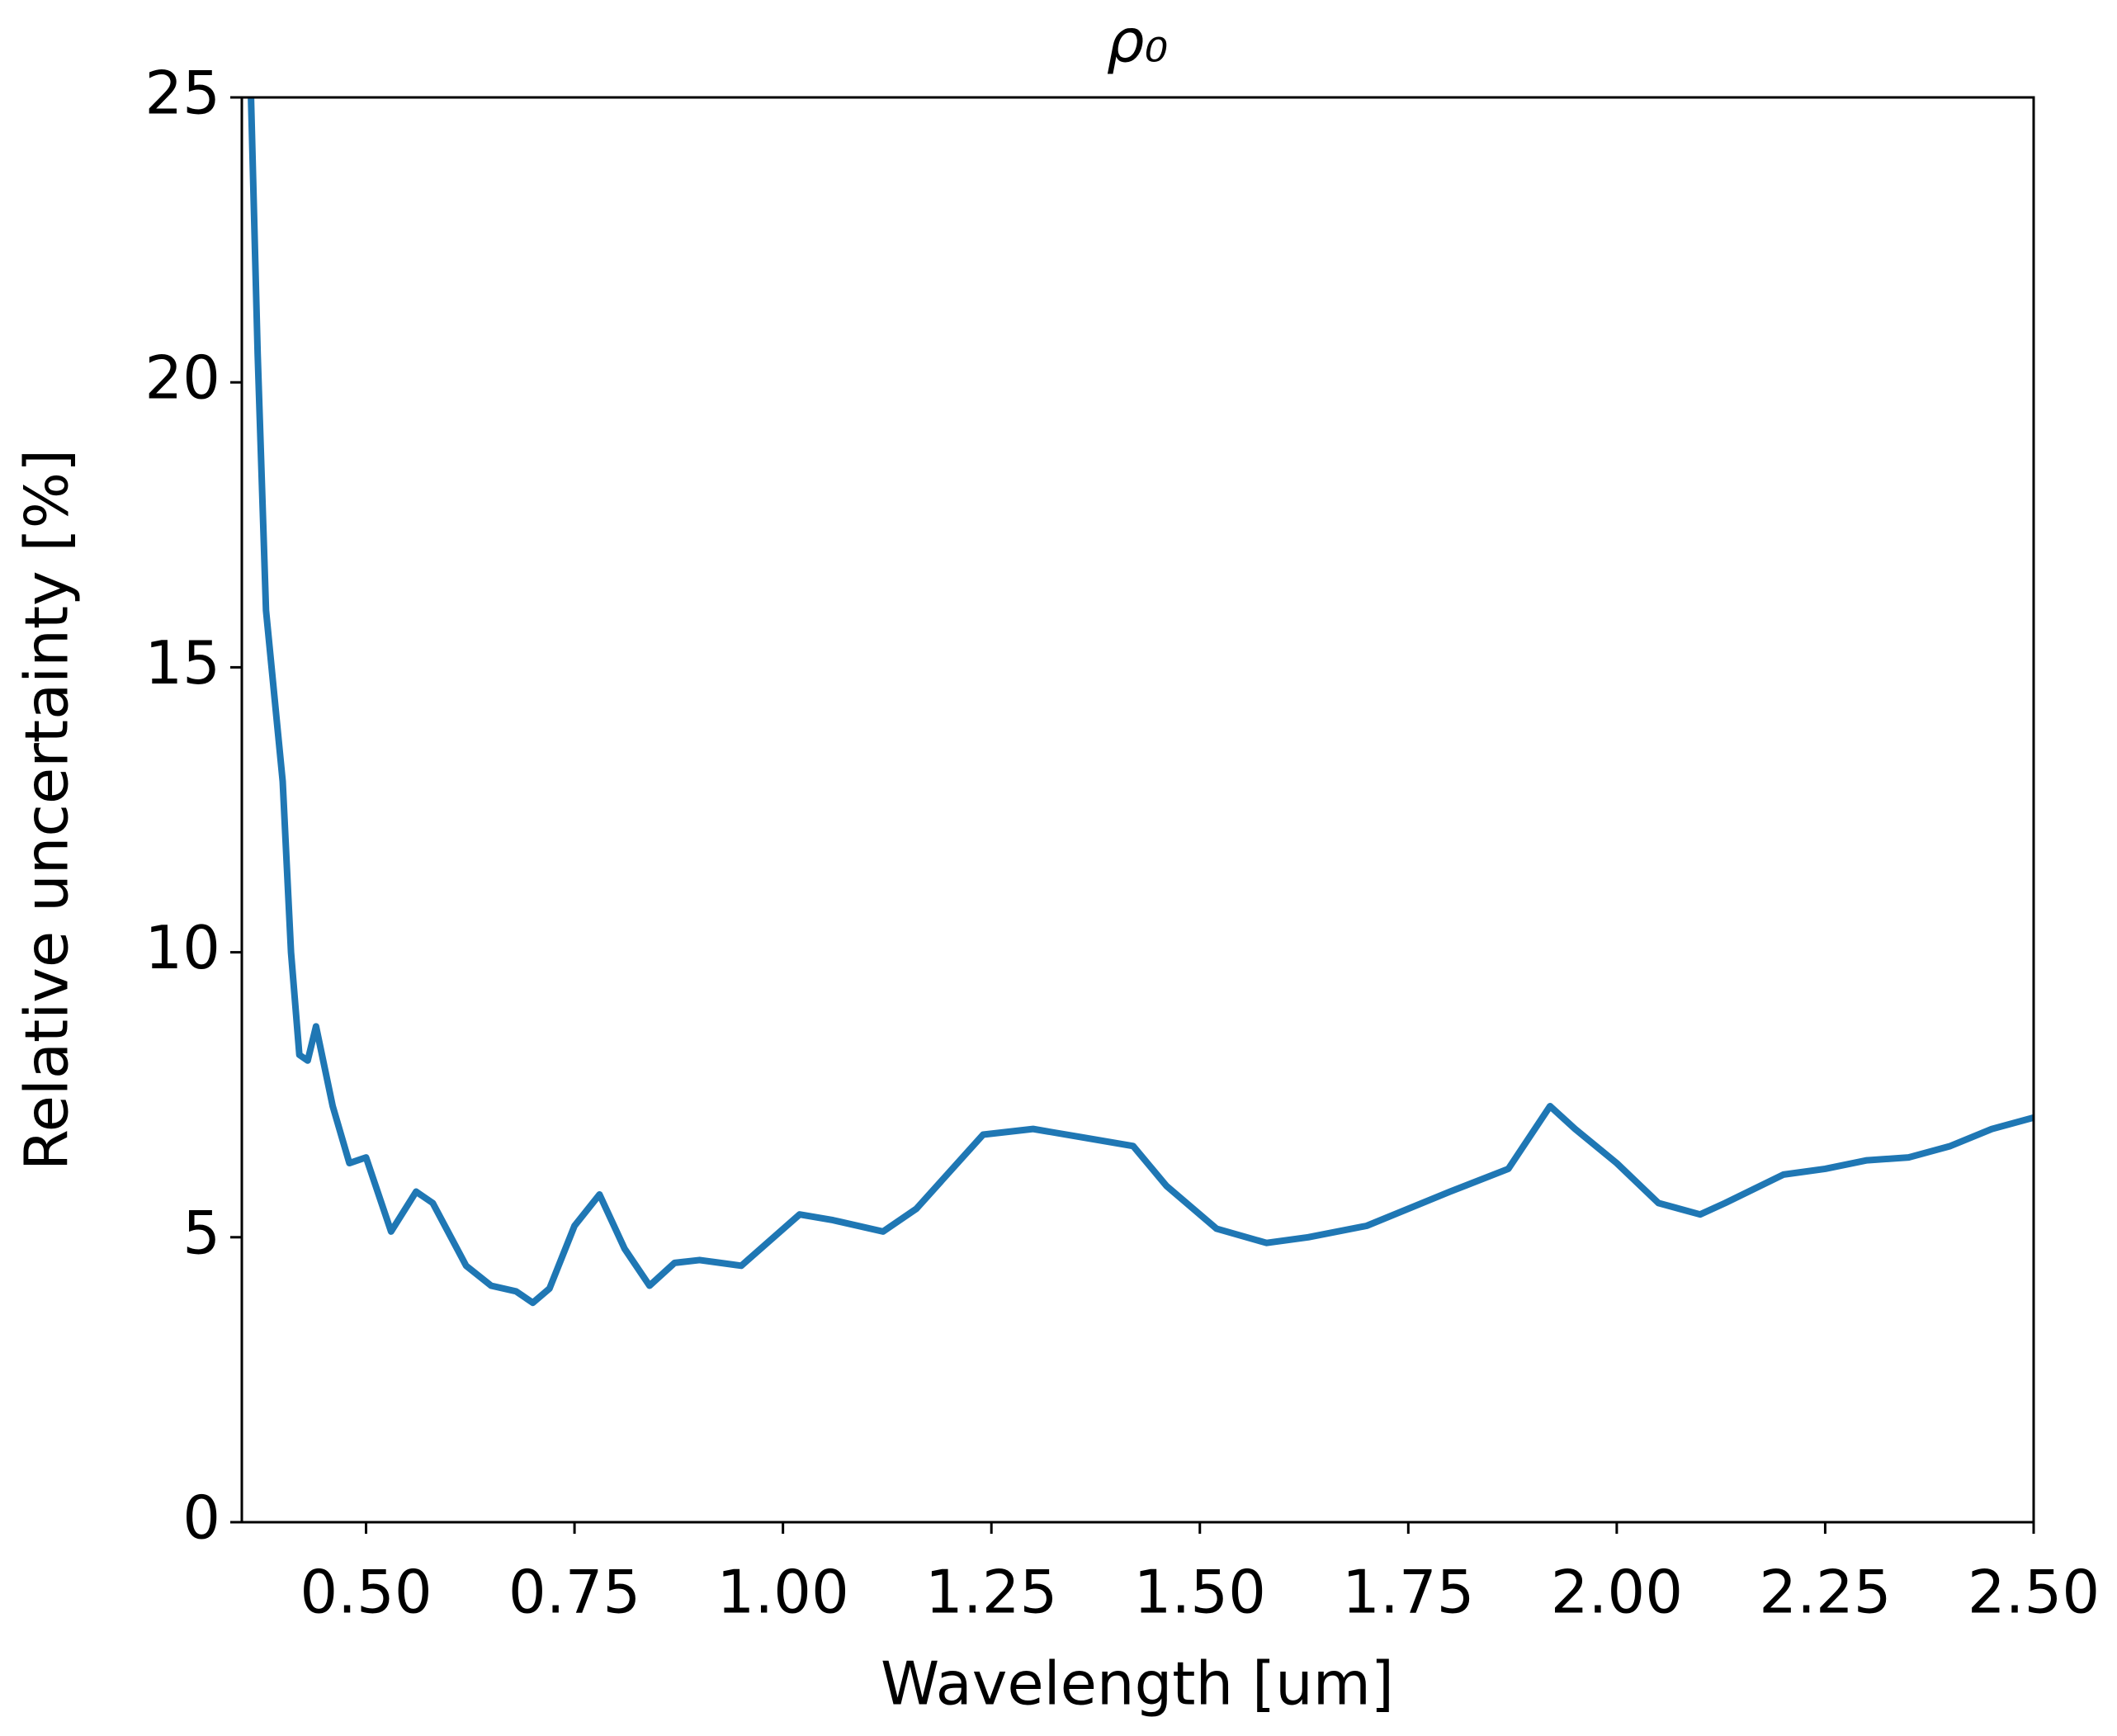 The height and width of the screenshot is (1736, 2117). Describe the element at coordinates (2034, 1592) in the screenshot. I see `x-tick-label: 2.50` at that location.